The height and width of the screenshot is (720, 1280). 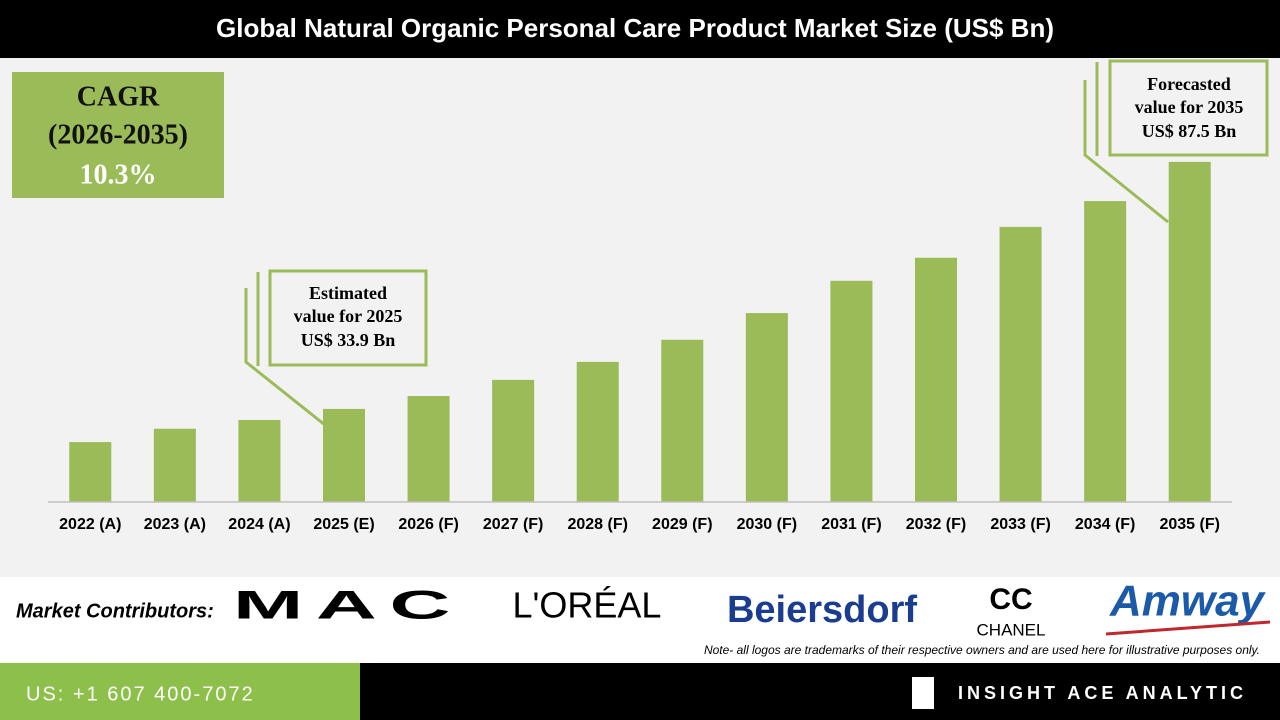 What do you see at coordinates (1188, 628) in the screenshot?
I see `amway-swoosh` at bounding box center [1188, 628].